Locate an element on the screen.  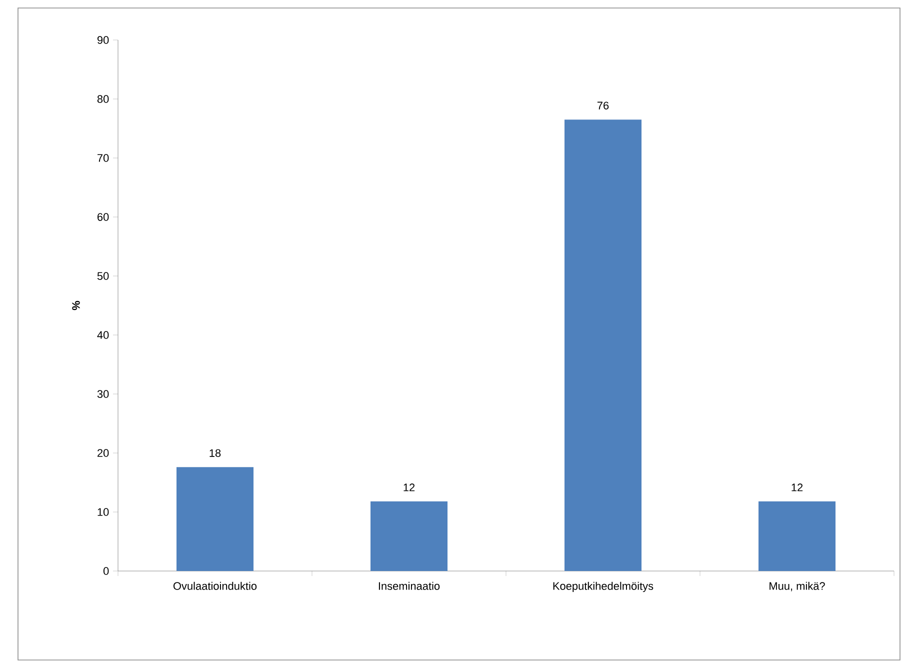
y-tick-label: 10 is located at coordinates (103, 512).